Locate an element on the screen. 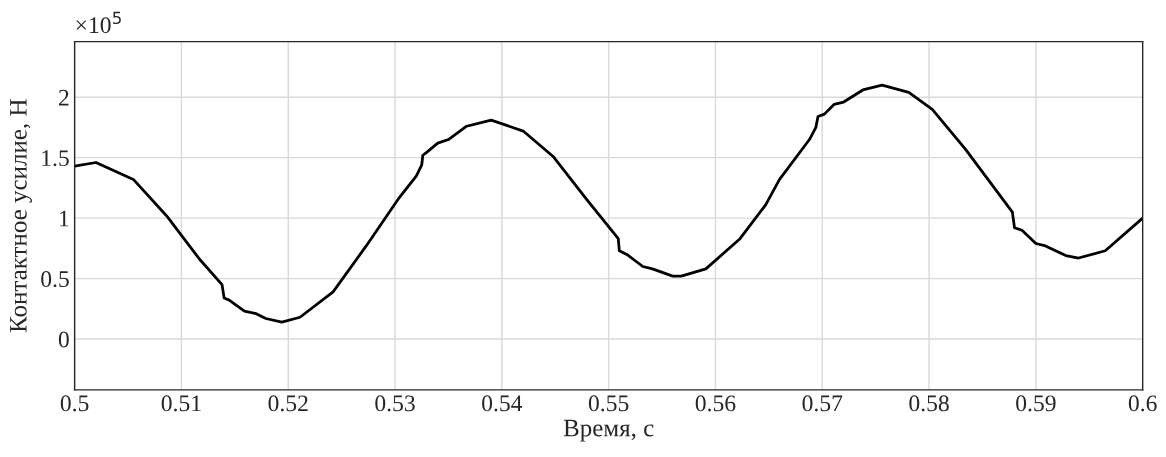  x-tick-label: 0.57 is located at coordinates (822, 403).